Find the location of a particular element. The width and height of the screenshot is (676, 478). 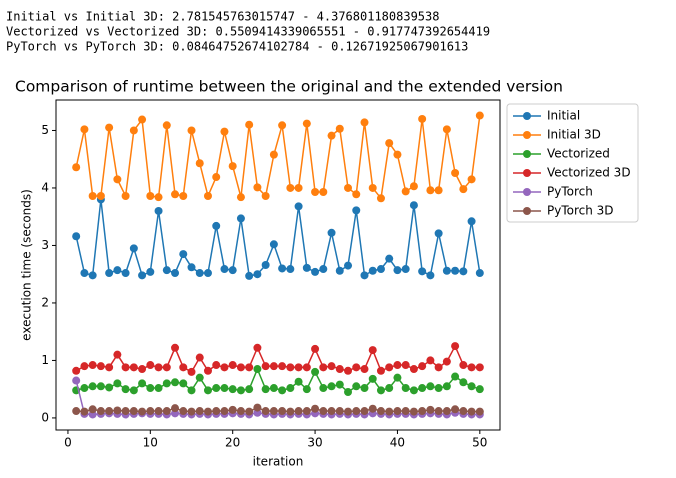

x-tick-label: 0 is located at coordinates (68, 443).